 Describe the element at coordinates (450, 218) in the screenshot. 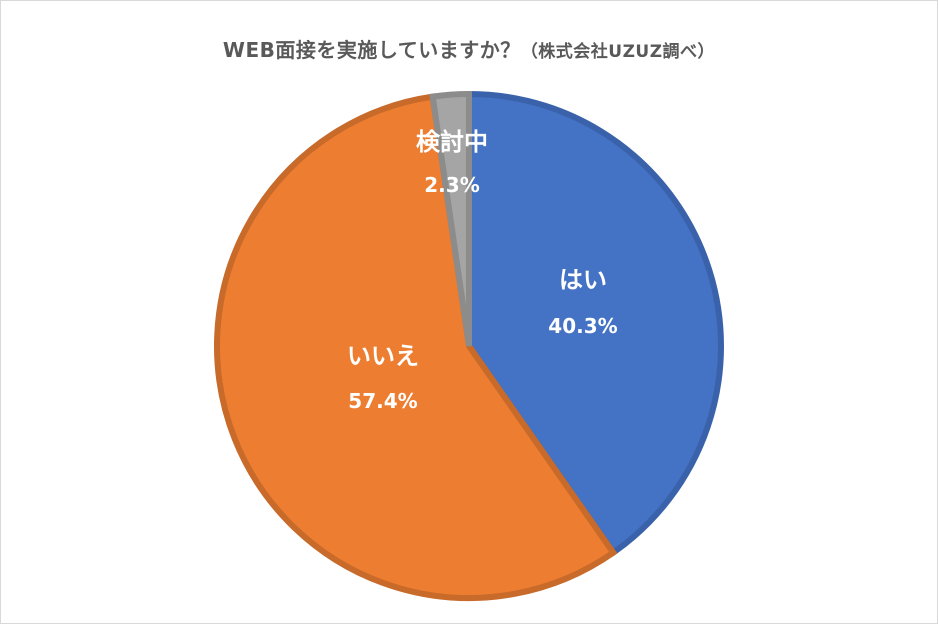

I see `pie-slice-considering` at that location.